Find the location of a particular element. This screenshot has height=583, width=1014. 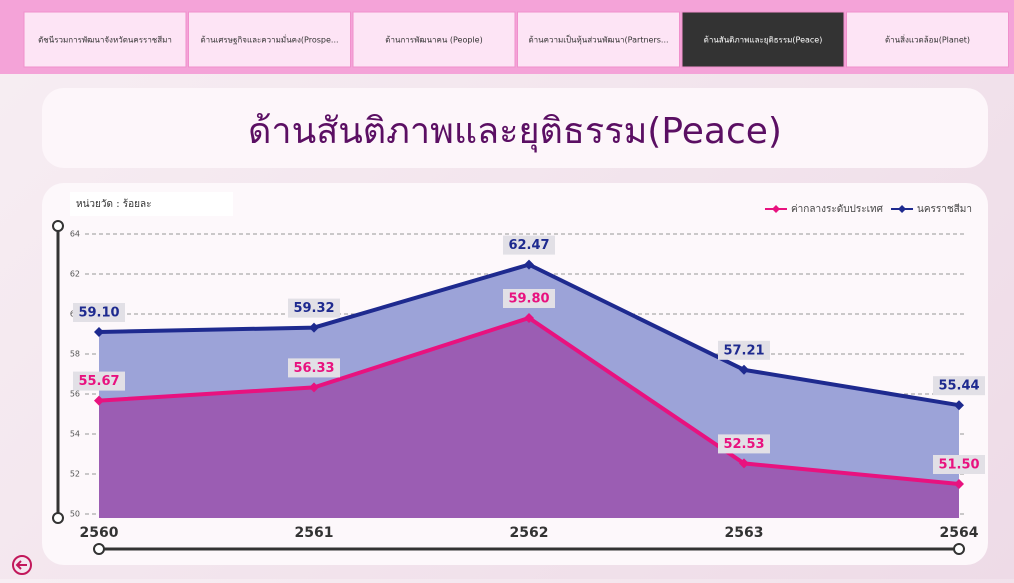

x-tick-label: 2564 is located at coordinates (959, 533).